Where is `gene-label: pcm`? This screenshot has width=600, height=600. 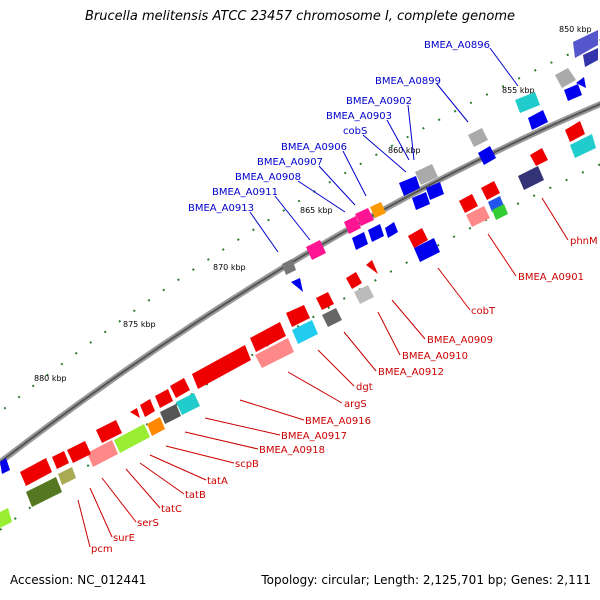 gene-label: pcm is located at coordinates (102, 549).